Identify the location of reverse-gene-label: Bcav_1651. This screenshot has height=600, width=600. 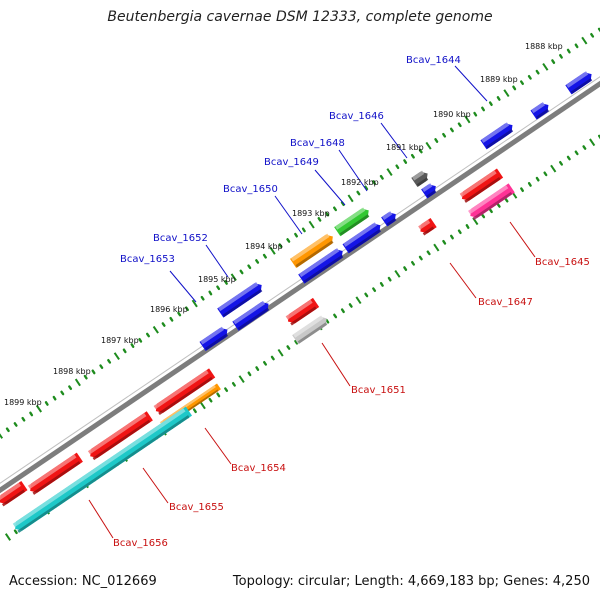
(378, 390).